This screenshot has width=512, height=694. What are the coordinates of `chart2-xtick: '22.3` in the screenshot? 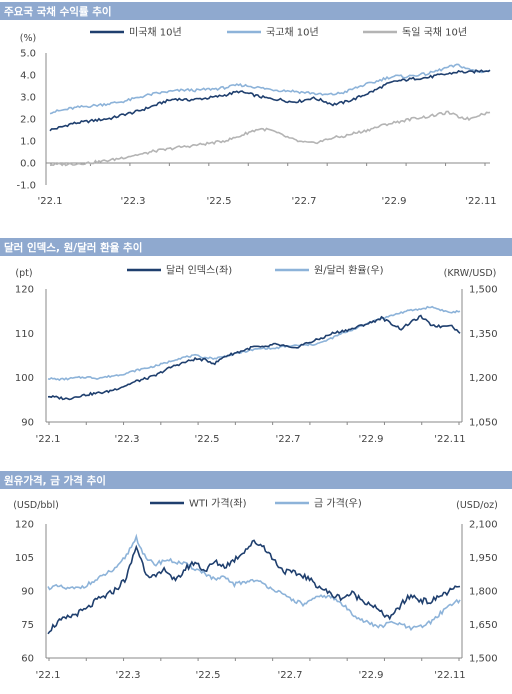 It's located at (126, 439).